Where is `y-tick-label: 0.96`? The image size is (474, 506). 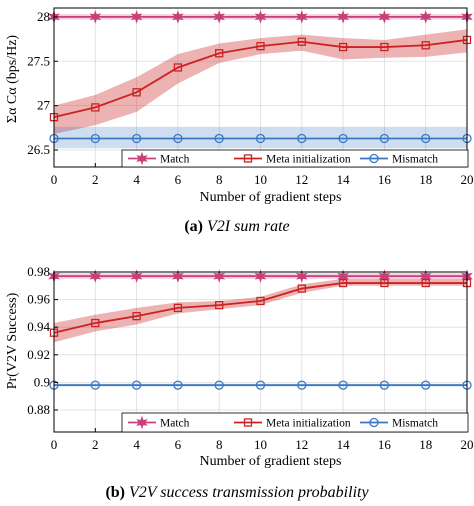 y-tick-label: 0.96 is located at coordinates (38, 299).